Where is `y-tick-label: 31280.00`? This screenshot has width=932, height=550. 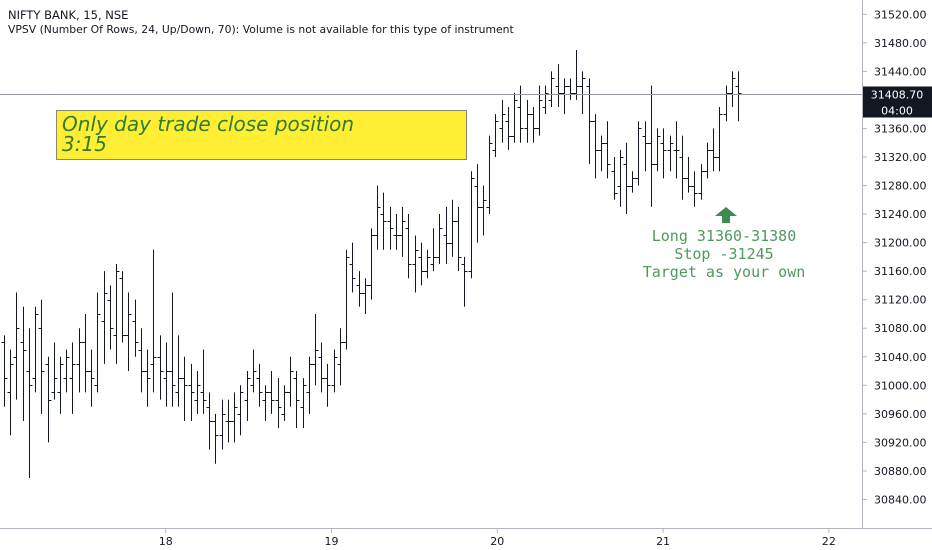
y-tick-label: 31280.00 is located at coordinates (900, 186).